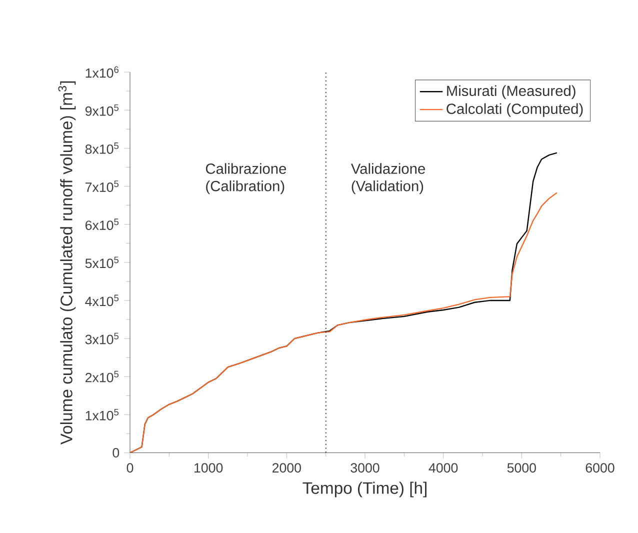 The image size is (638, 533). I want to click on x-tick-label: 3000, so click(365, 468).